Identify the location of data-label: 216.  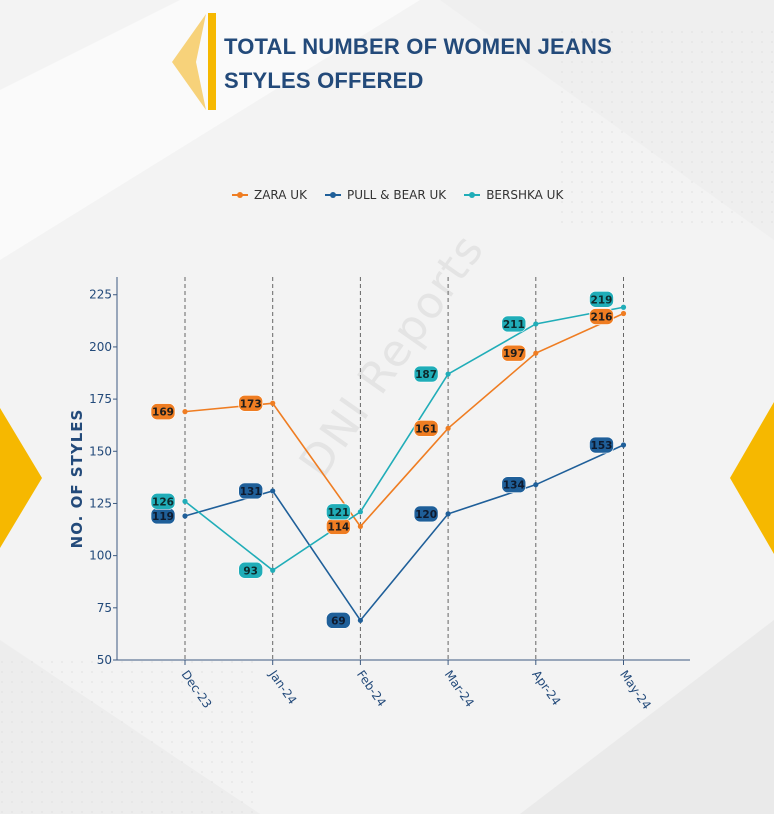
(602, 318).